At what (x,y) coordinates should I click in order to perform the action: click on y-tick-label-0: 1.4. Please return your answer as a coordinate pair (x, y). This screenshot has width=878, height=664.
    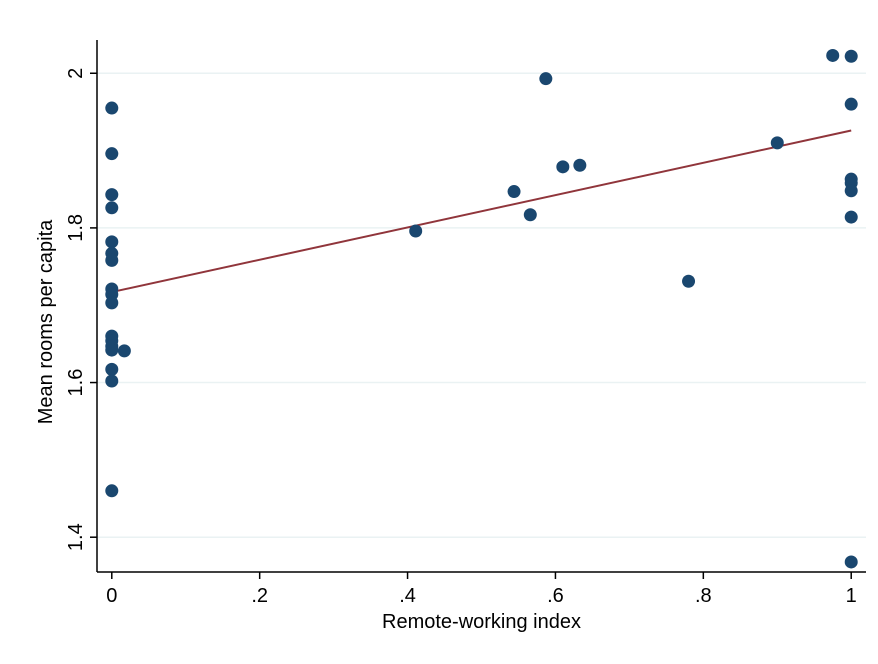
    Looking at the image, I should click on (76, 537).